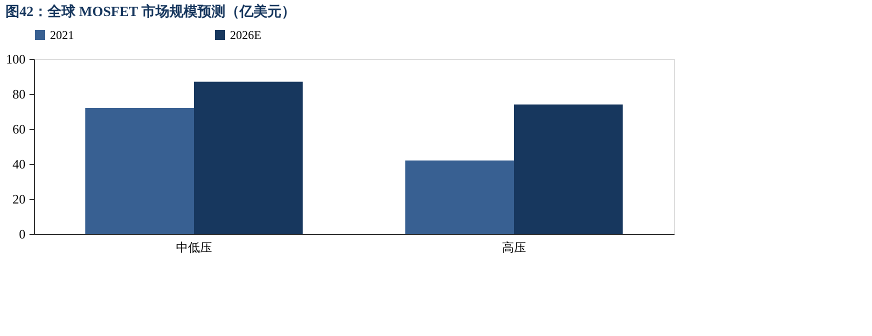 Image resolution: width=872 pixels, height=336 pixels. Describe the element at coordinates (19, 164) in the screenshot. I see `y-tick-label: 40` at that location.